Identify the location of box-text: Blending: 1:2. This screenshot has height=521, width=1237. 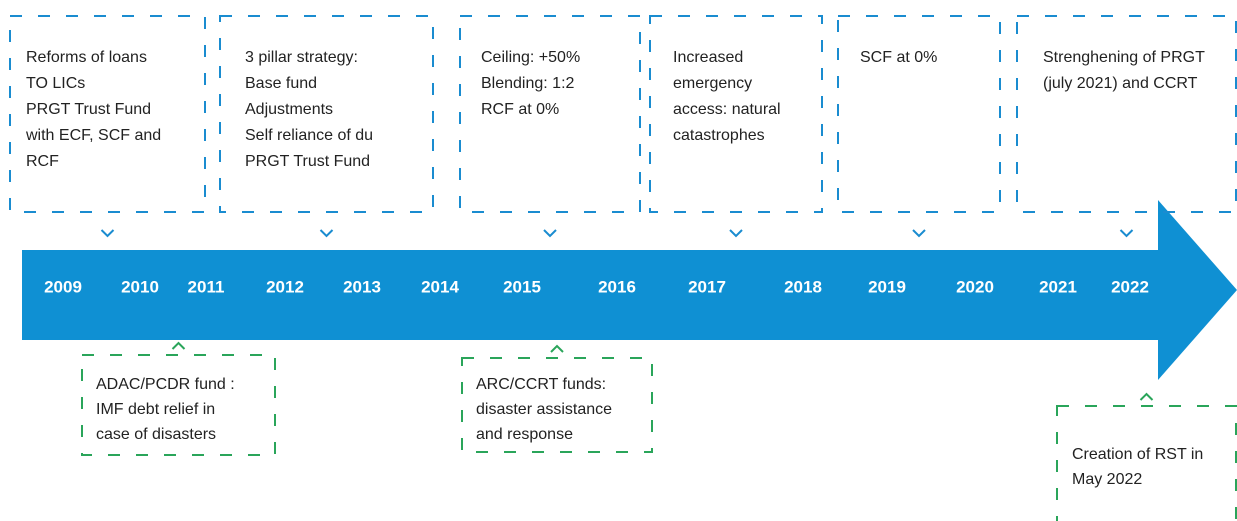
(528, 83).